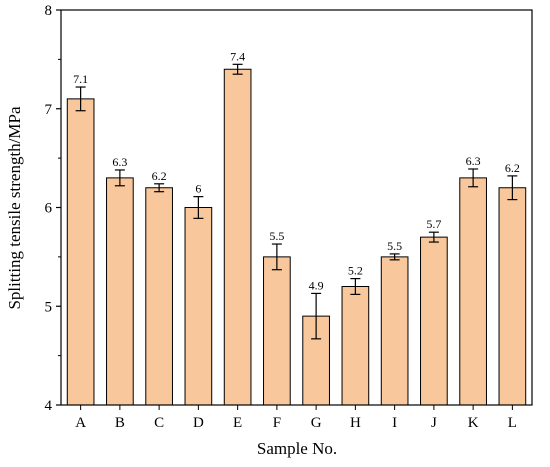 The width and height of the screenshot is (550, 467). I want to click on value-label-f: 5.5, so click(276, 236).